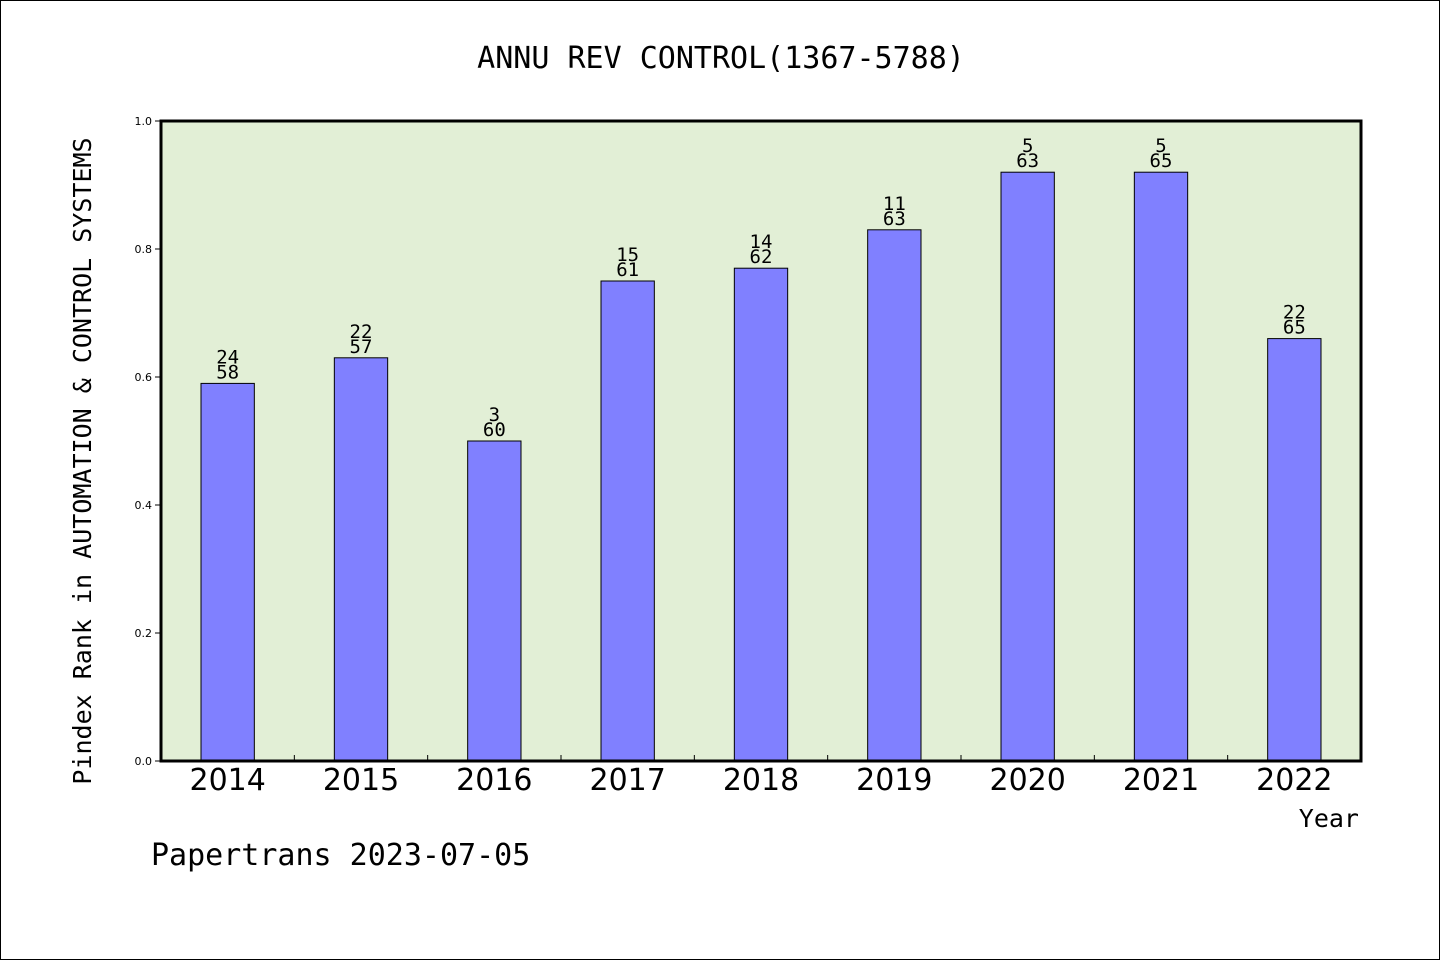  I want to click on y-tick-label: 0.4, so click(144, 505).